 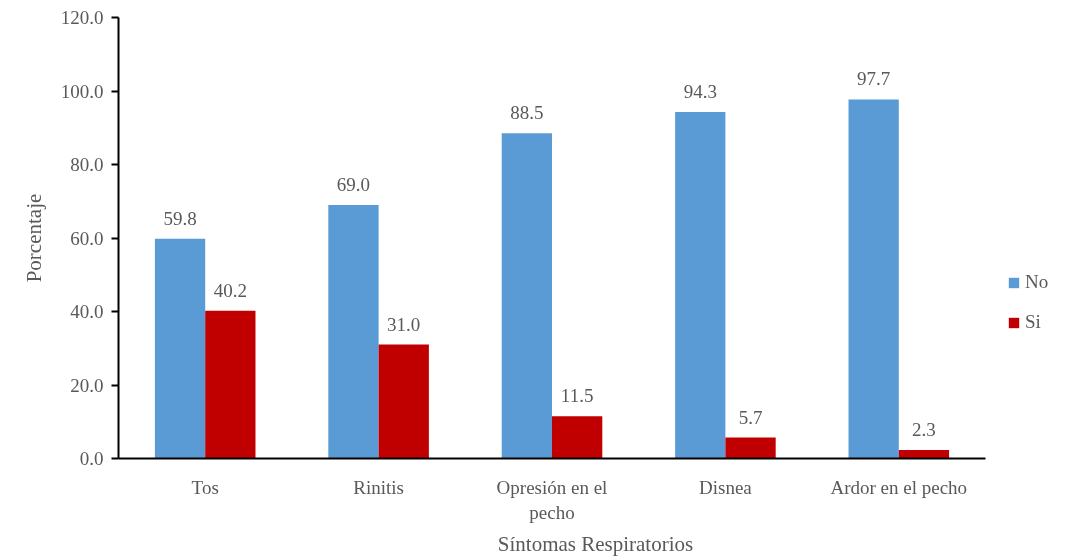 I want to click on data-label: 5.7, so click(x=750, y=417).